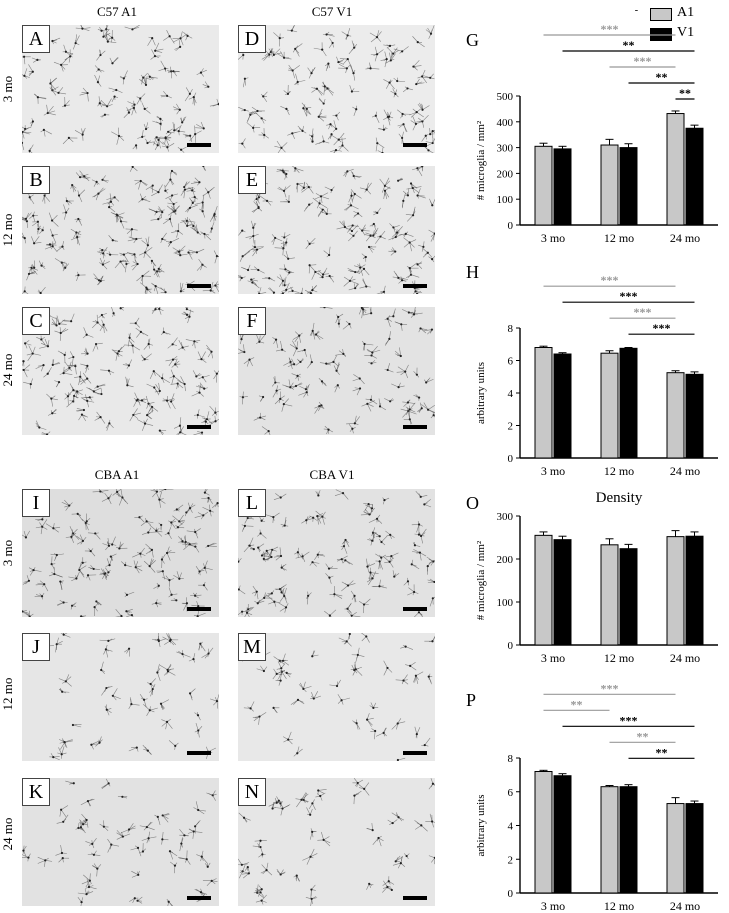  Describe the element at coordinates (661, 14) in the screenshot. I see `legend-swatch-a1` at that location.